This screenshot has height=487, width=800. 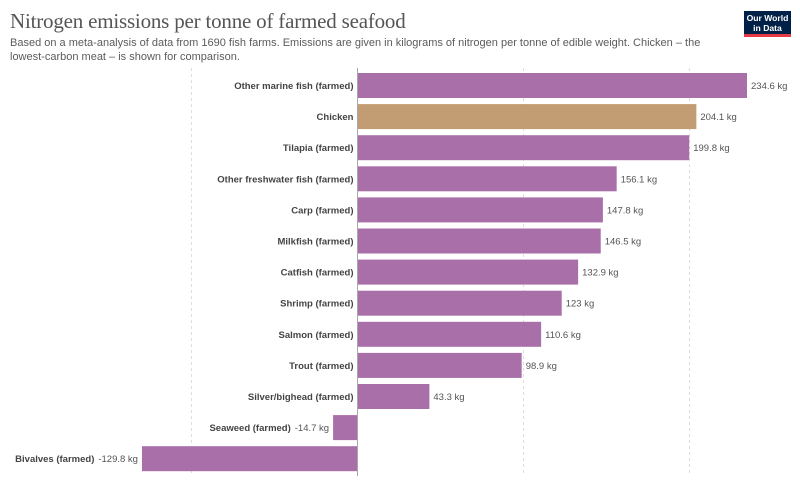 What do you see at coordinates (249, 428) in the screenshot?
I see `category-label: Seaweed (farmed)` at bounding box center [249, 428].